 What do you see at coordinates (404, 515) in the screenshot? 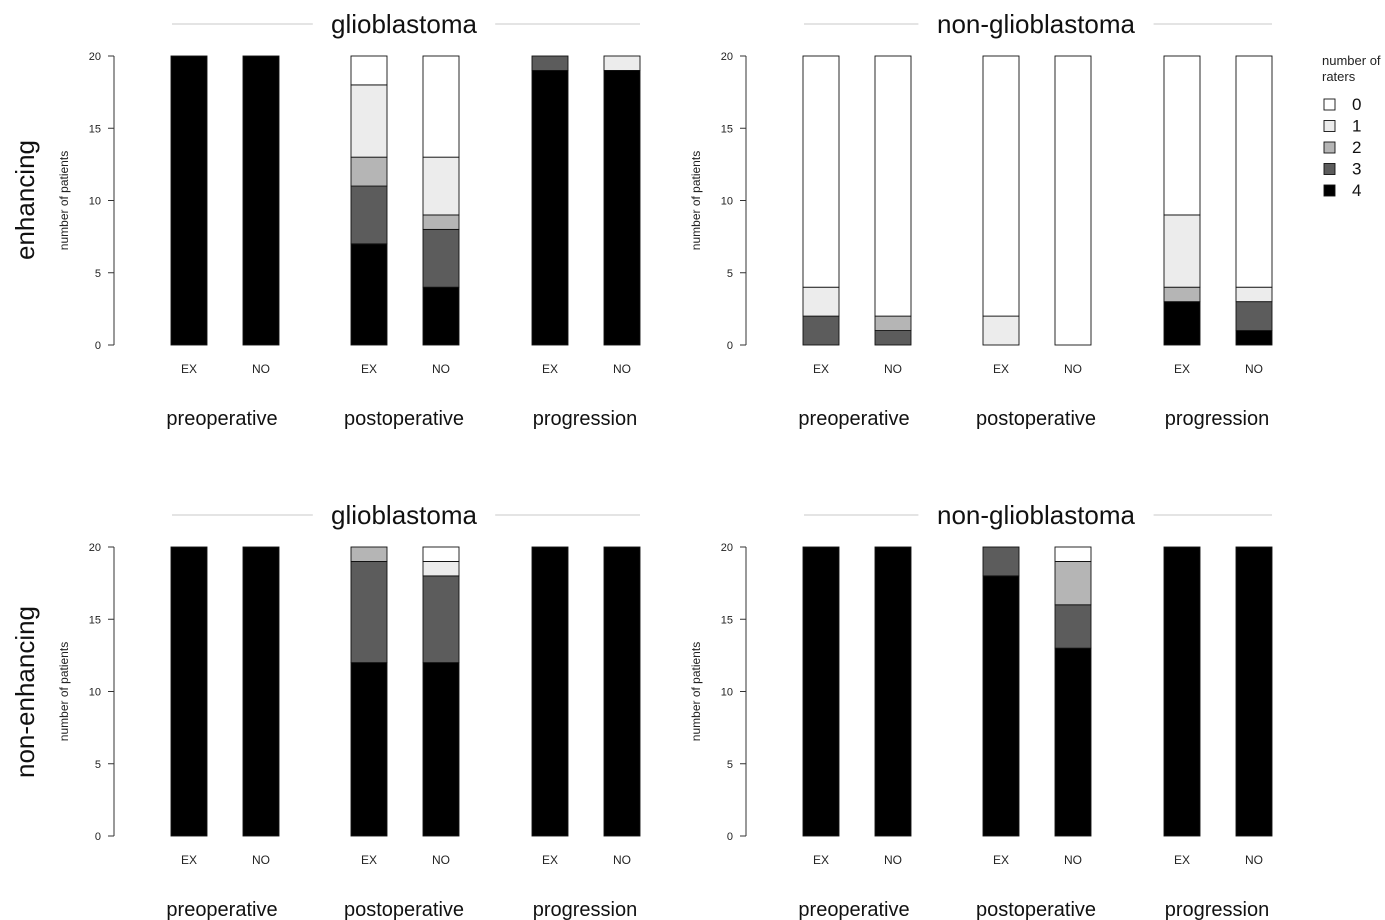
I see `panel-title: glioblastoma` at bounding box center [404, 515].